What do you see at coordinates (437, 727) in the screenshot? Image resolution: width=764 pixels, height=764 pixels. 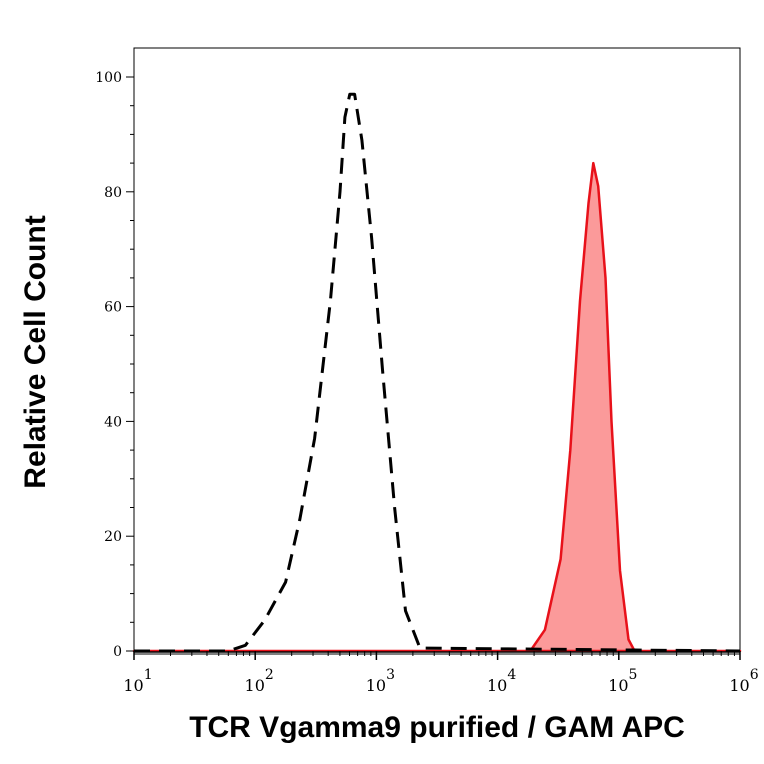 I see `x-axis-label: TCR Vgamma9 purified / GAM APC` at bounding box center [437, 727].